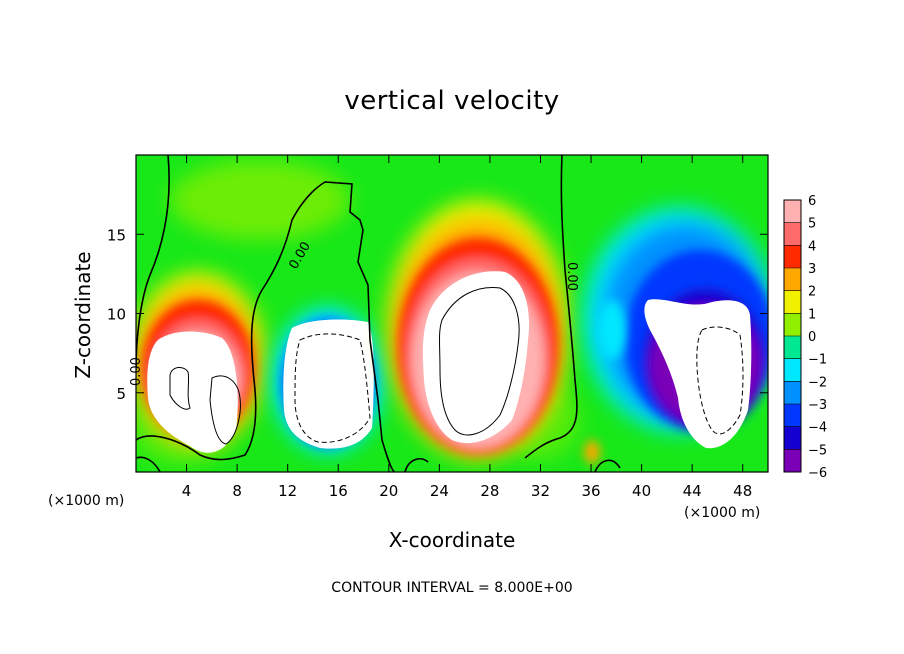  I want to click on x-tick-label: 32, so click(540, 491).